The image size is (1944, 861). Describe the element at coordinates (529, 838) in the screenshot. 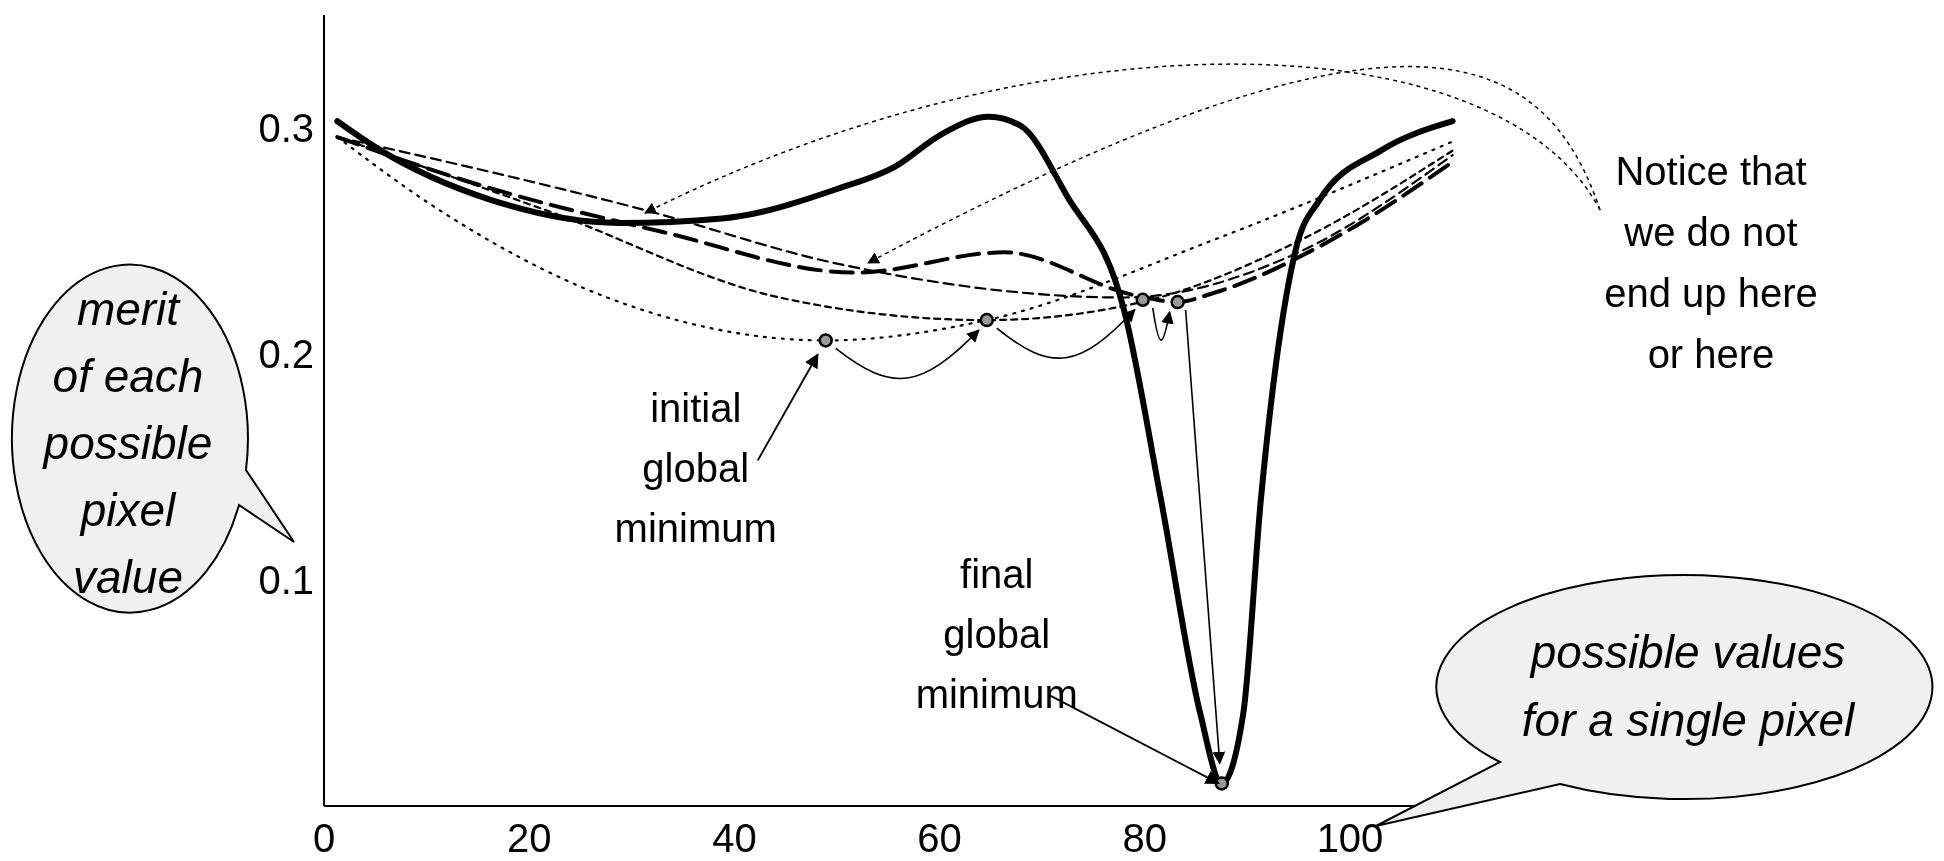

I see `x-tick-label: 20` at that location.